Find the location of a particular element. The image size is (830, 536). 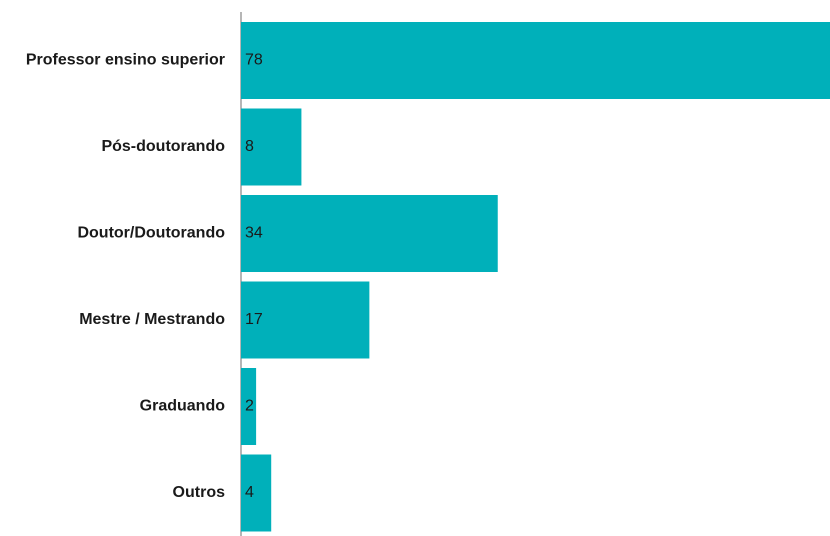

value-label: 2 is located at coordinates (249, 406).